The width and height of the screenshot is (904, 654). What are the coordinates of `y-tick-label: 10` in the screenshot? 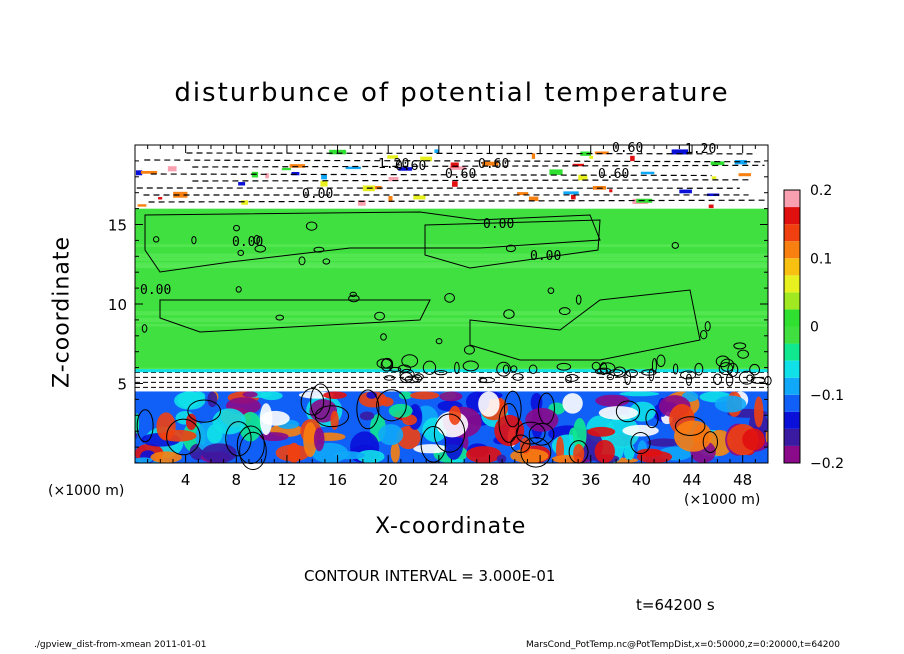 It's located at (117, 305).